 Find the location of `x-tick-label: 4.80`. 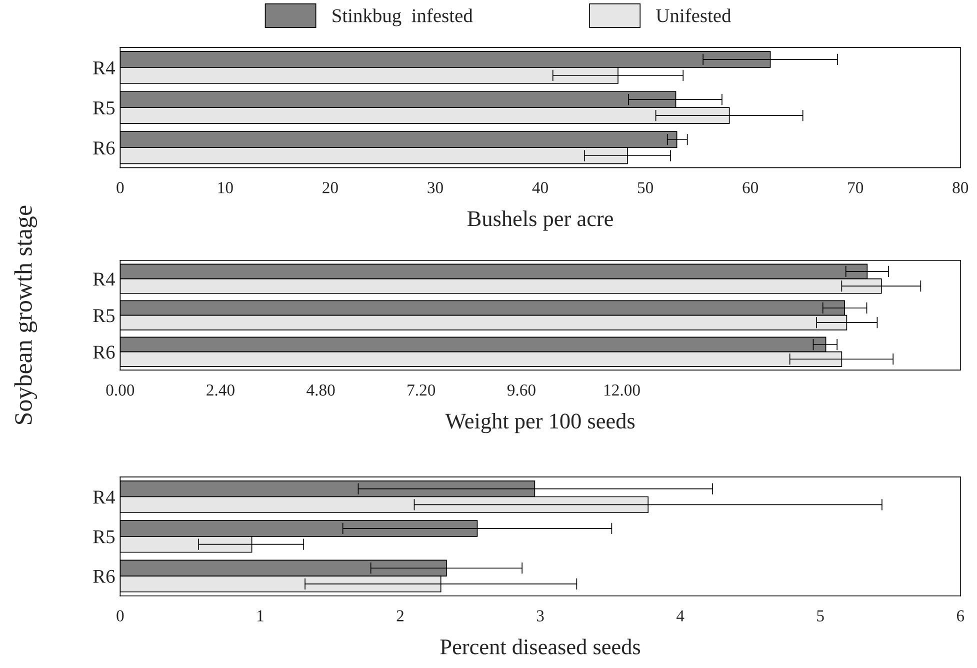

x-tick-label: 4.80 is located at coordinates (320, 390).